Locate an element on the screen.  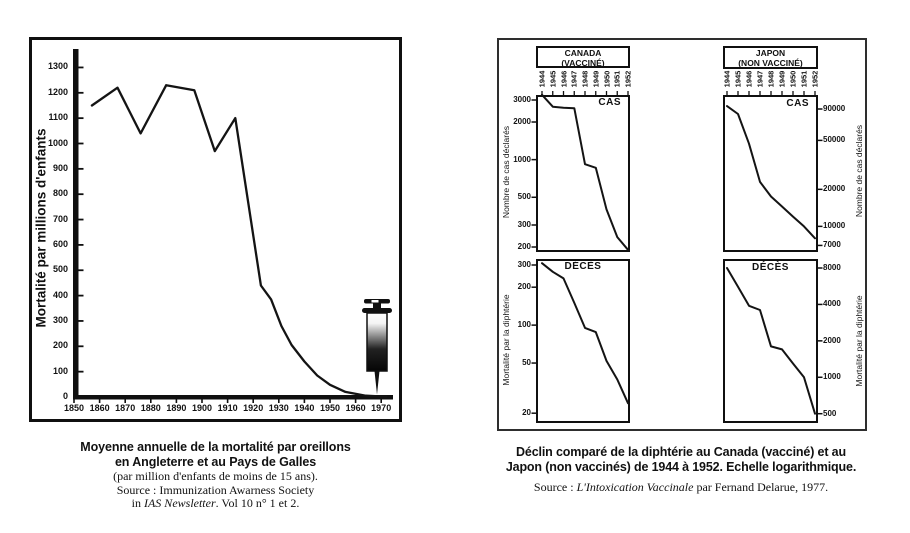
canada-cases-label: CAS is located at coordinates (609, 102).